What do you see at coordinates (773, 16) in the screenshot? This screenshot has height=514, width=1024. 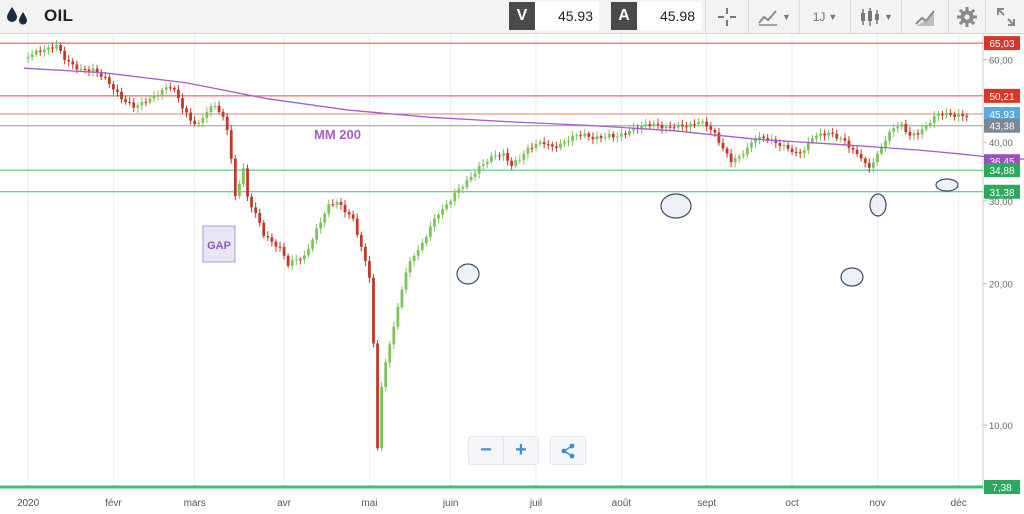 I see `chart-type-button: ▼` at bounding box center [773, 16].